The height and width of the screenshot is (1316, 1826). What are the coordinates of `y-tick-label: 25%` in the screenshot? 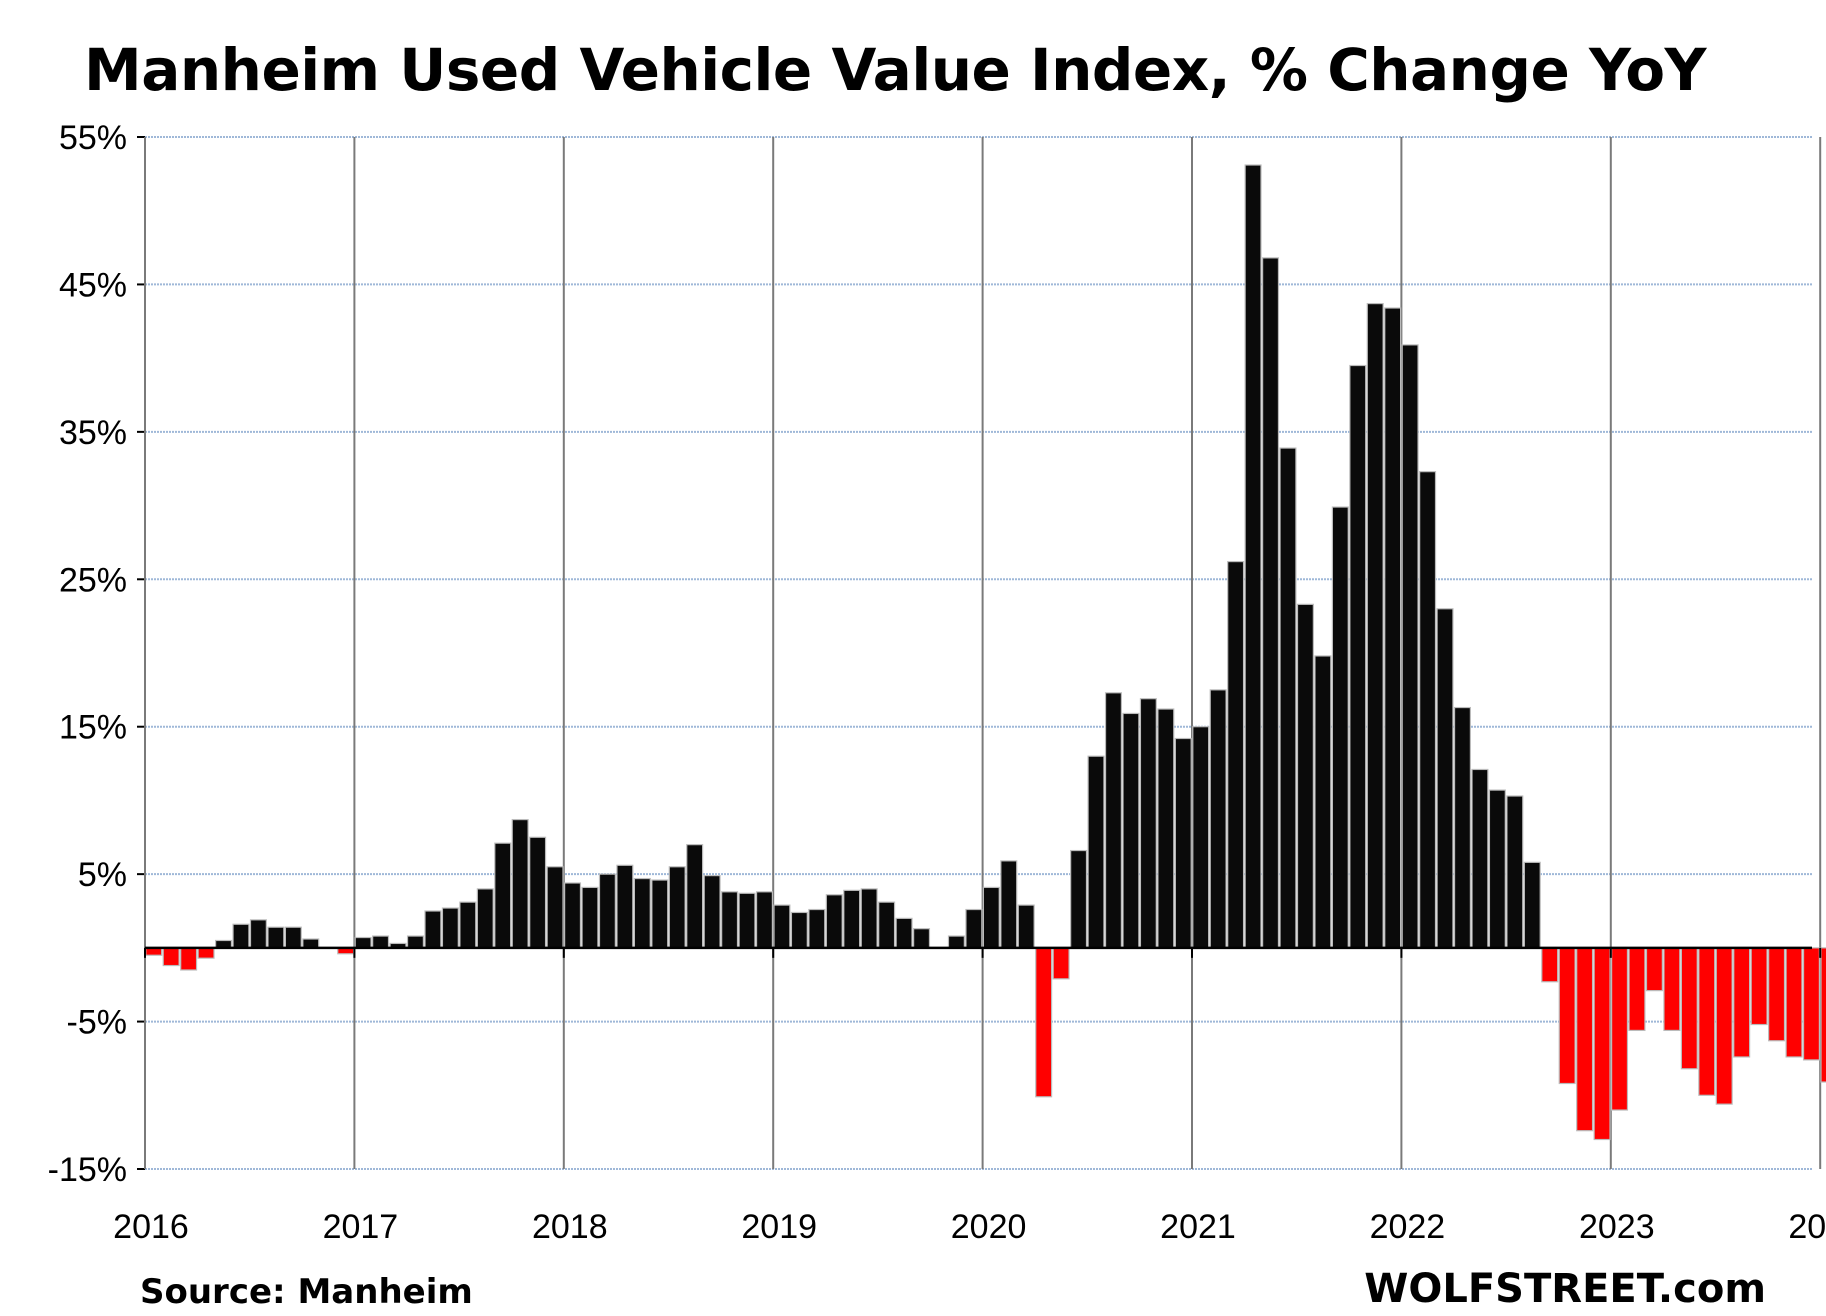 It's located at (93, 580).